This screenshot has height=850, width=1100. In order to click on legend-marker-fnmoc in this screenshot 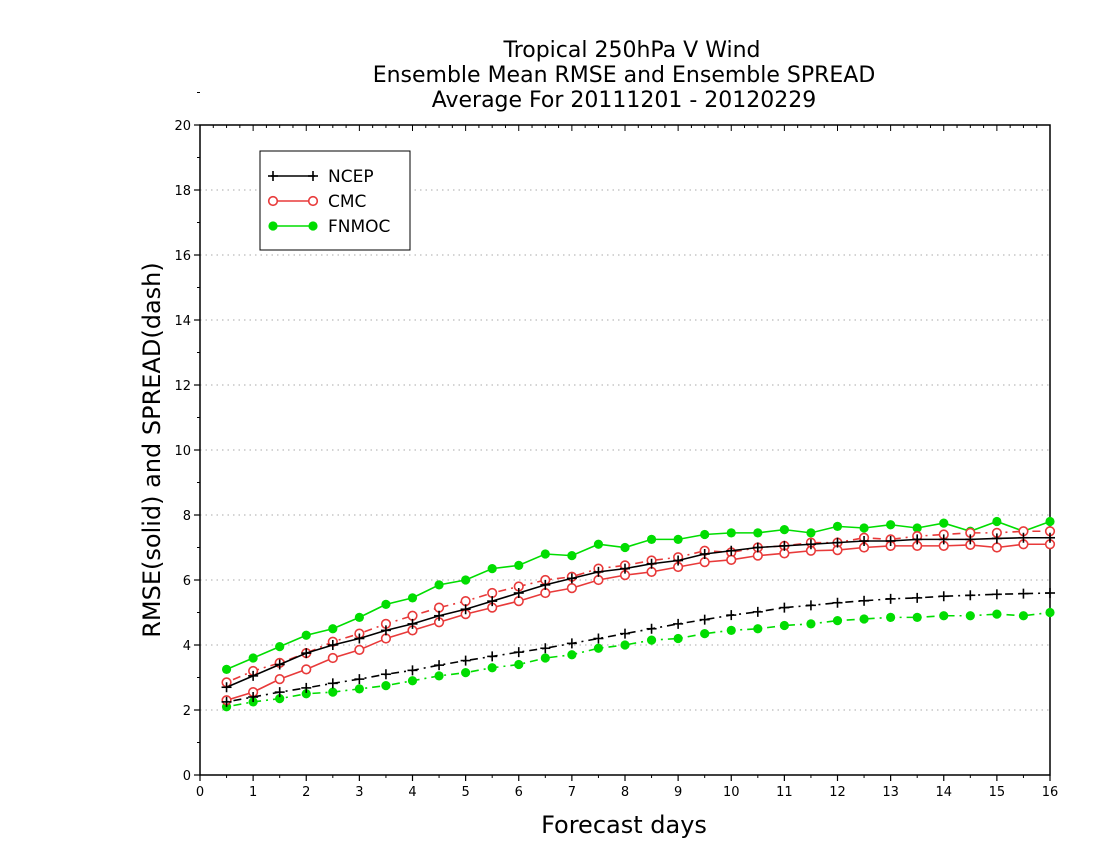, I will do `click(313, 226)`.